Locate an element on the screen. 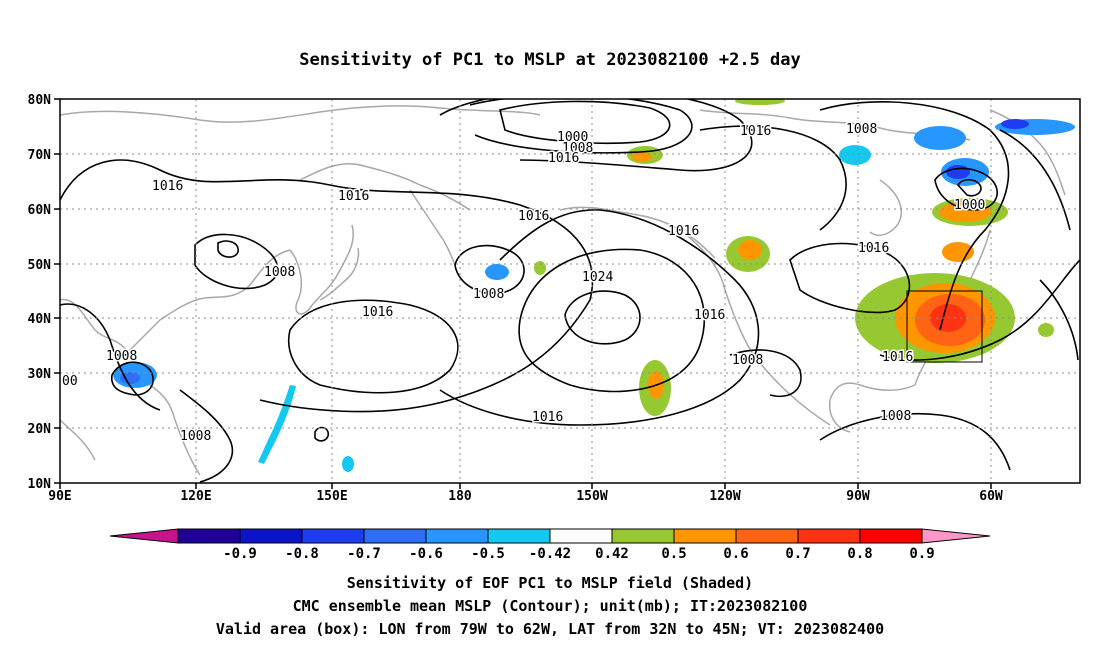 This screenshot has height=650, width=1100. isobar-1016-far-east is located at coordinates (1059, 320).